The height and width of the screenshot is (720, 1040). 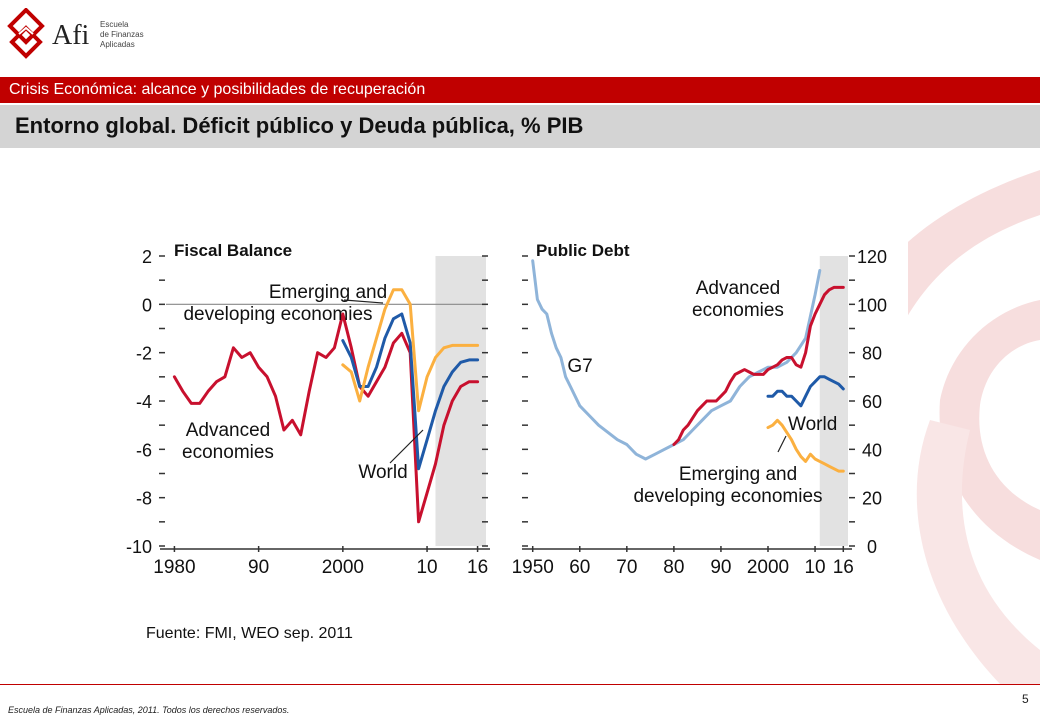 I want to click on y-tick-label: -8, so click(x=144, y=499).